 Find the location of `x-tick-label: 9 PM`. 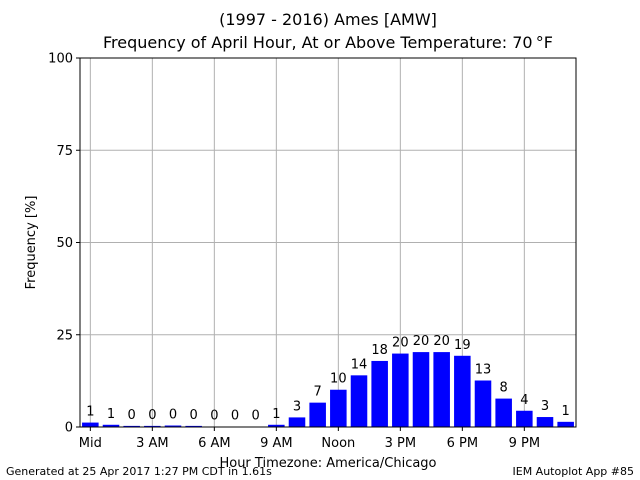

x-tick-label: 9 PM is located at coordinates (524, 443).